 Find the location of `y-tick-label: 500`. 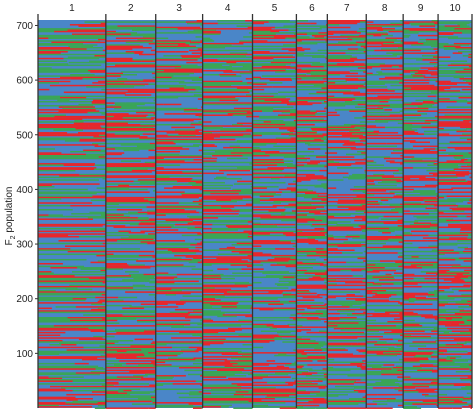

y-tick-label: 500 is located at coordinates (24, 135).